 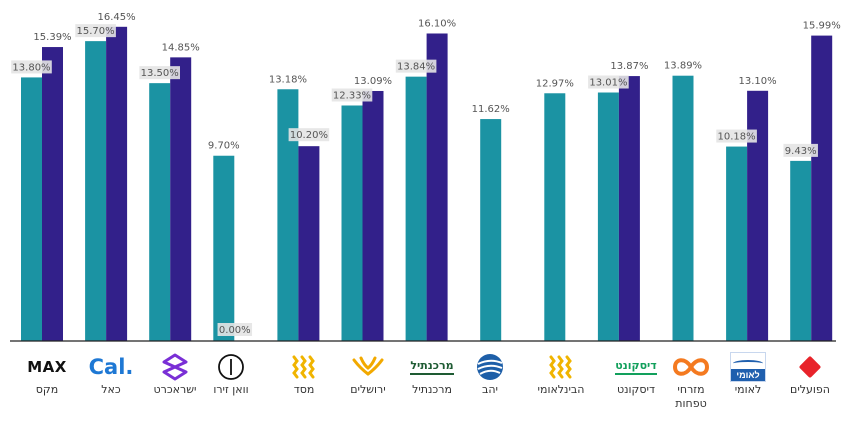 I want to click on value-label-a-12: 9.43%, so click(x=801, y=151).